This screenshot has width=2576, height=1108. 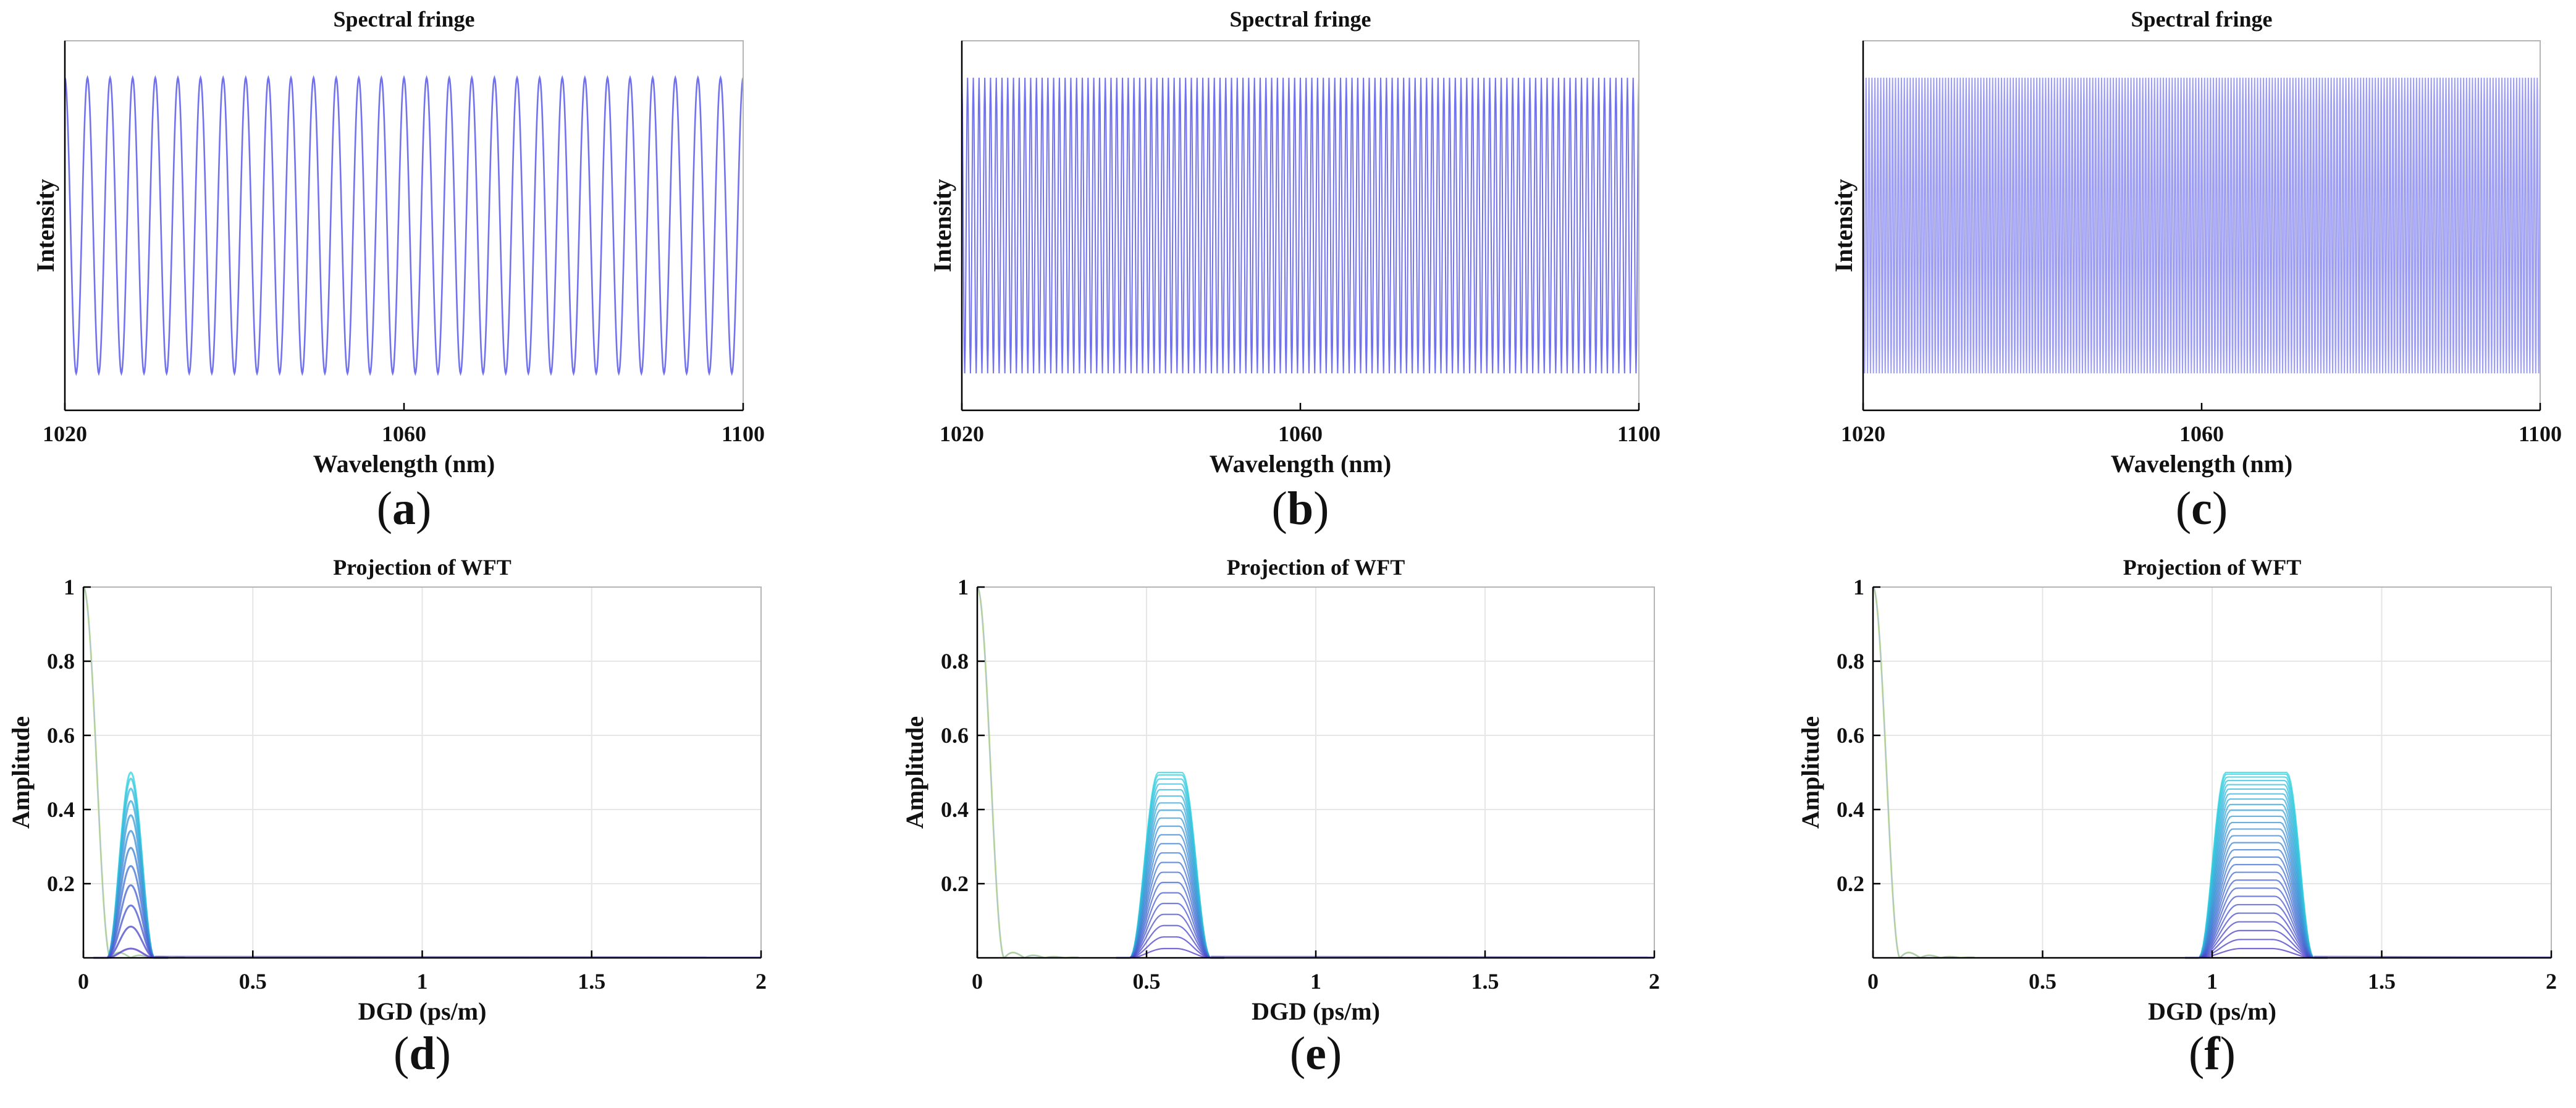 I want to click on panel-label: (b), so click(x=1300, y=509).